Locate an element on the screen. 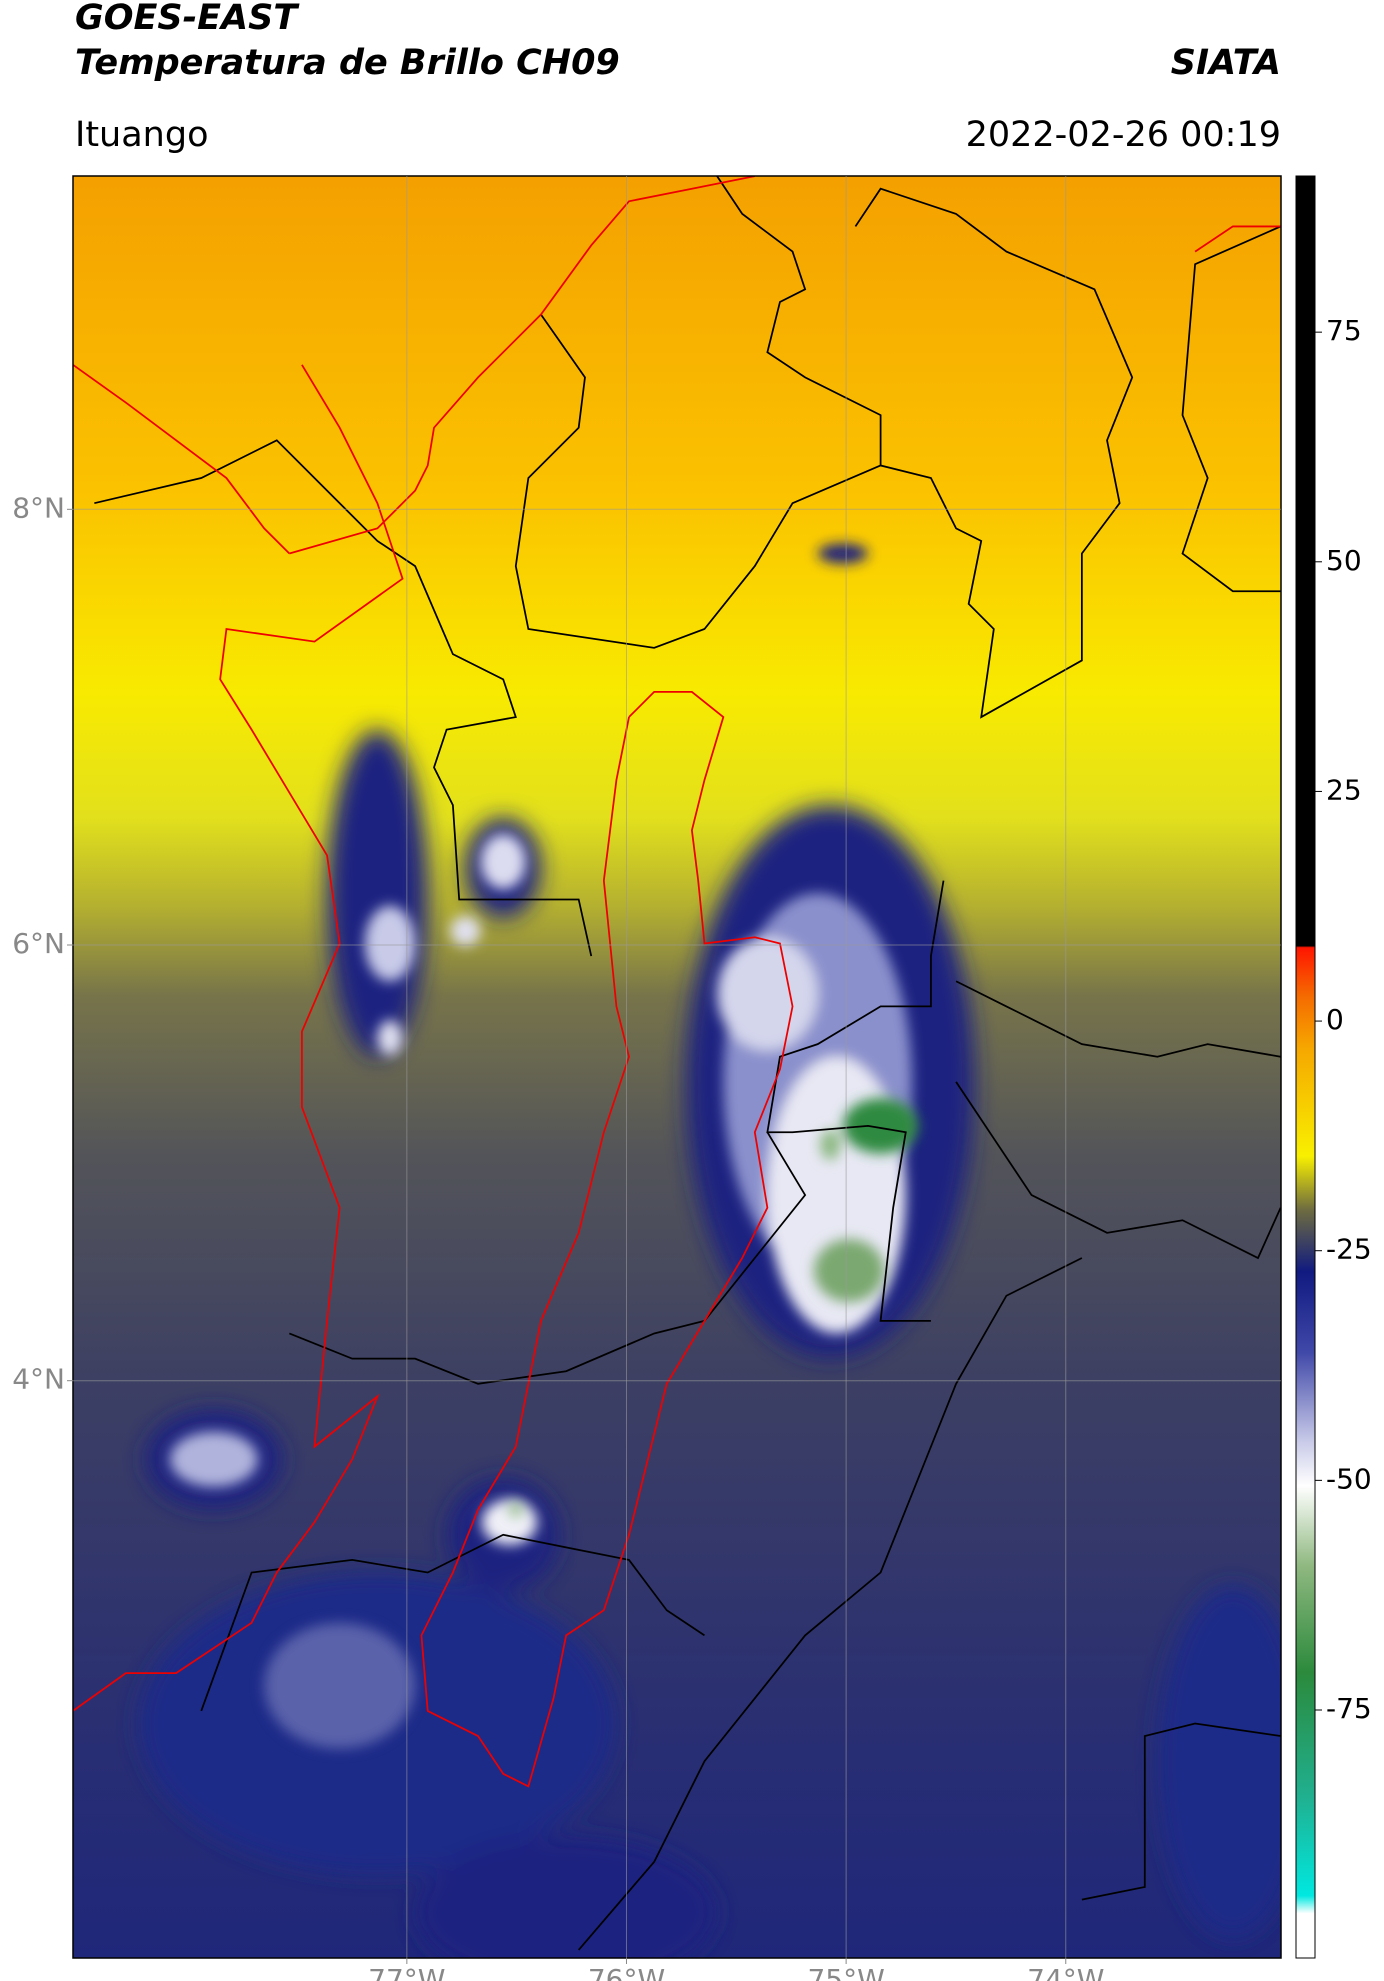 The image size is (1384, 1981). y-tick-label: 6°N is located at coordinates (38, 943).